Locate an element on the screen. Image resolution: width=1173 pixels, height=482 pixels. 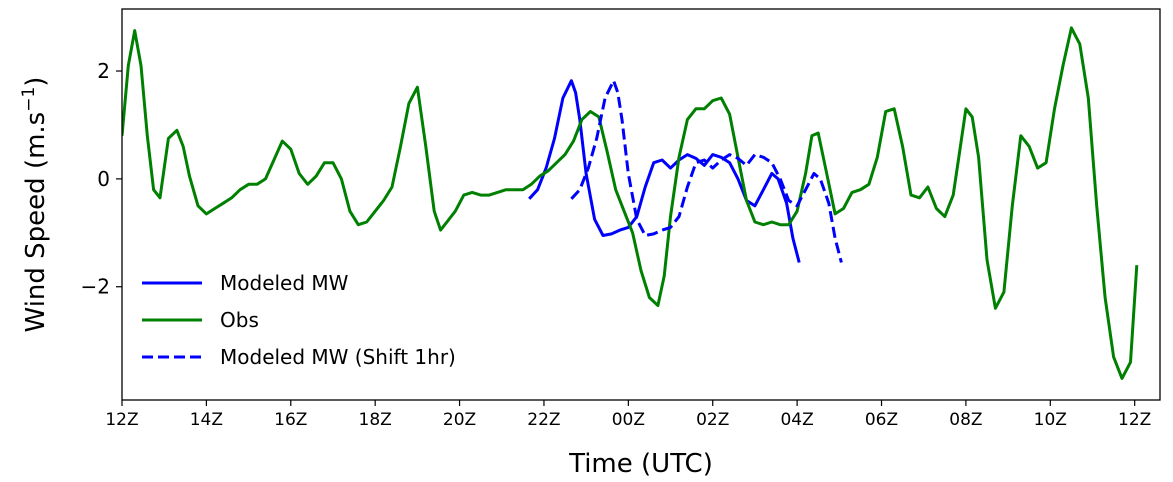
x-tick-label: 16Z is located at coordinates (290, 420).